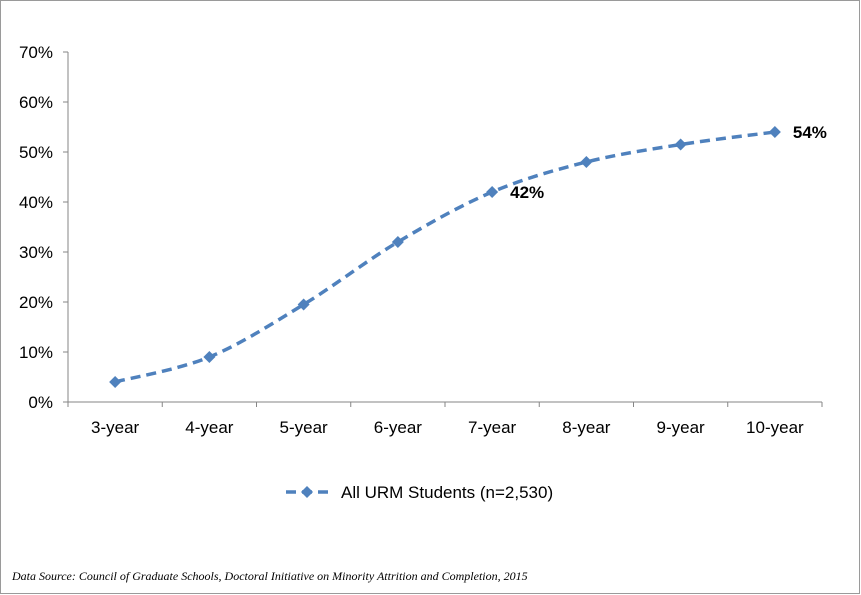 The width and height of the screenshot is (861, 595). Describe the element at coordinates (36, 252) in the screenshot. I see `y-tick-label: 30%` at that location.